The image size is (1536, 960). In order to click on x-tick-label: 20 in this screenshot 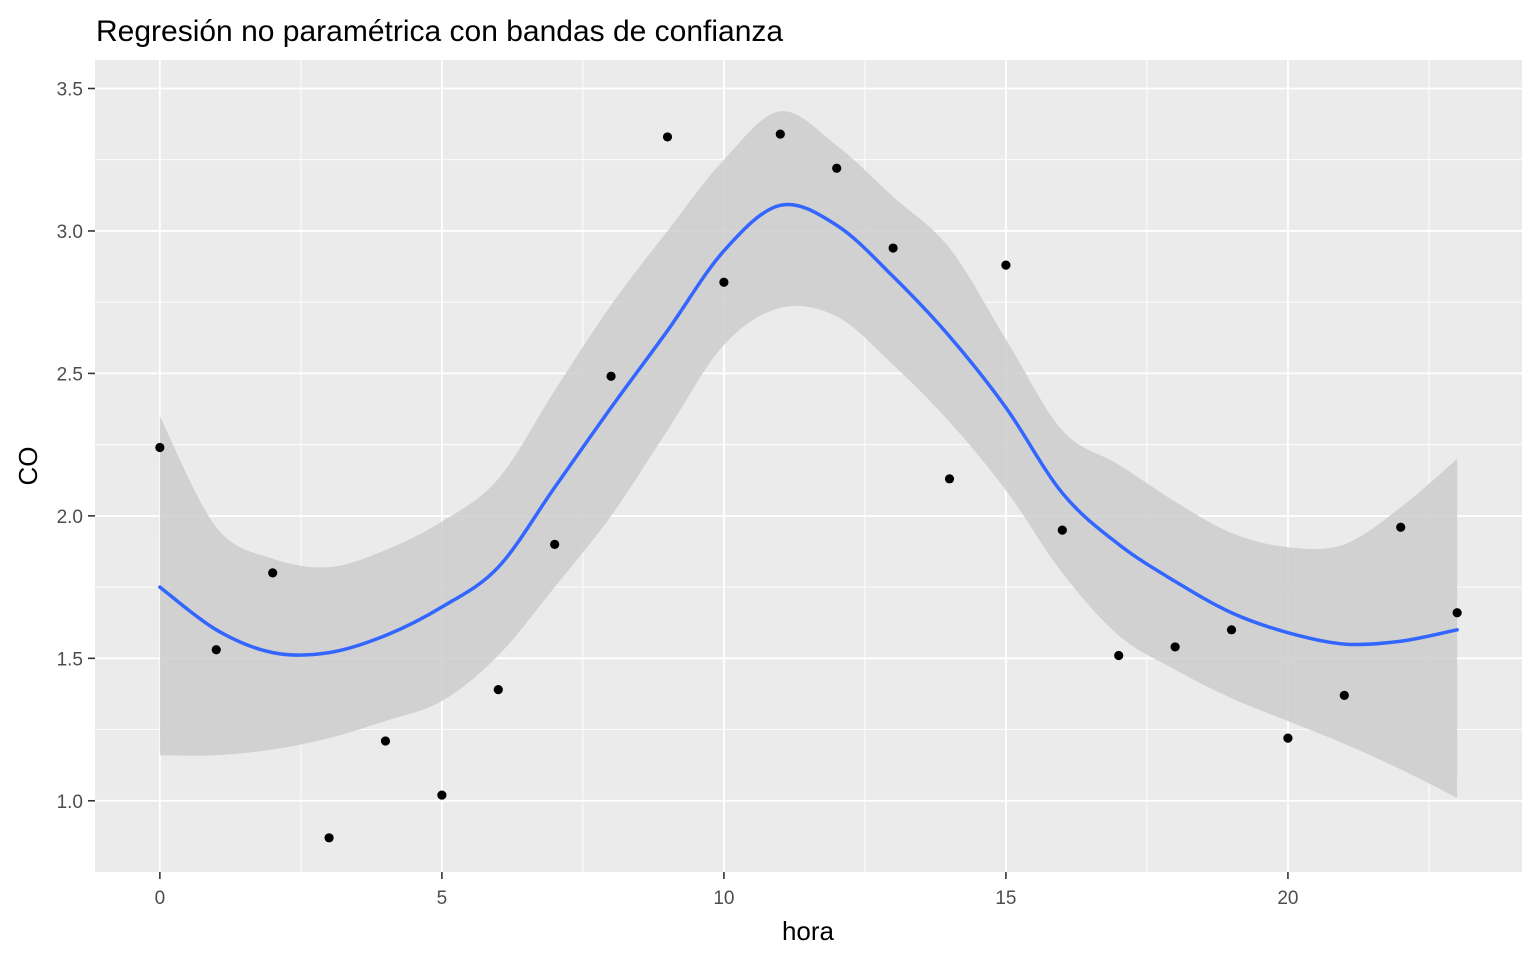, I will do `click(1287, 898)`.